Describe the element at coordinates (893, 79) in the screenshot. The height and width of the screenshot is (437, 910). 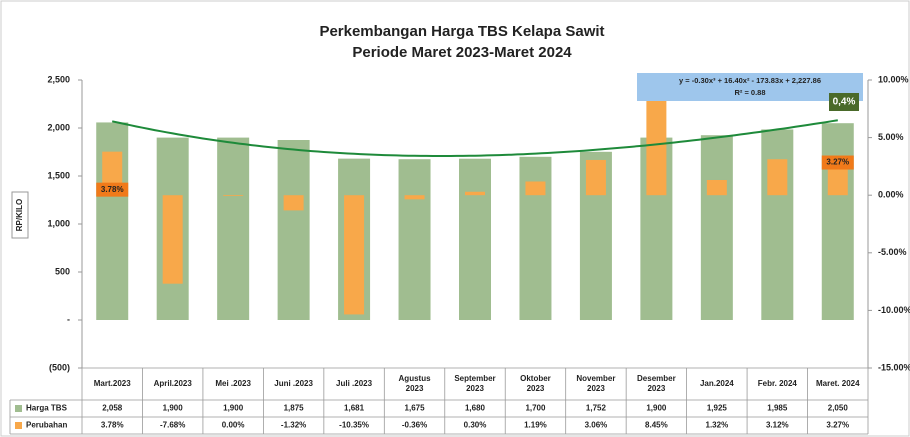
I see `y2-tick-label: 10.00%` at that location.